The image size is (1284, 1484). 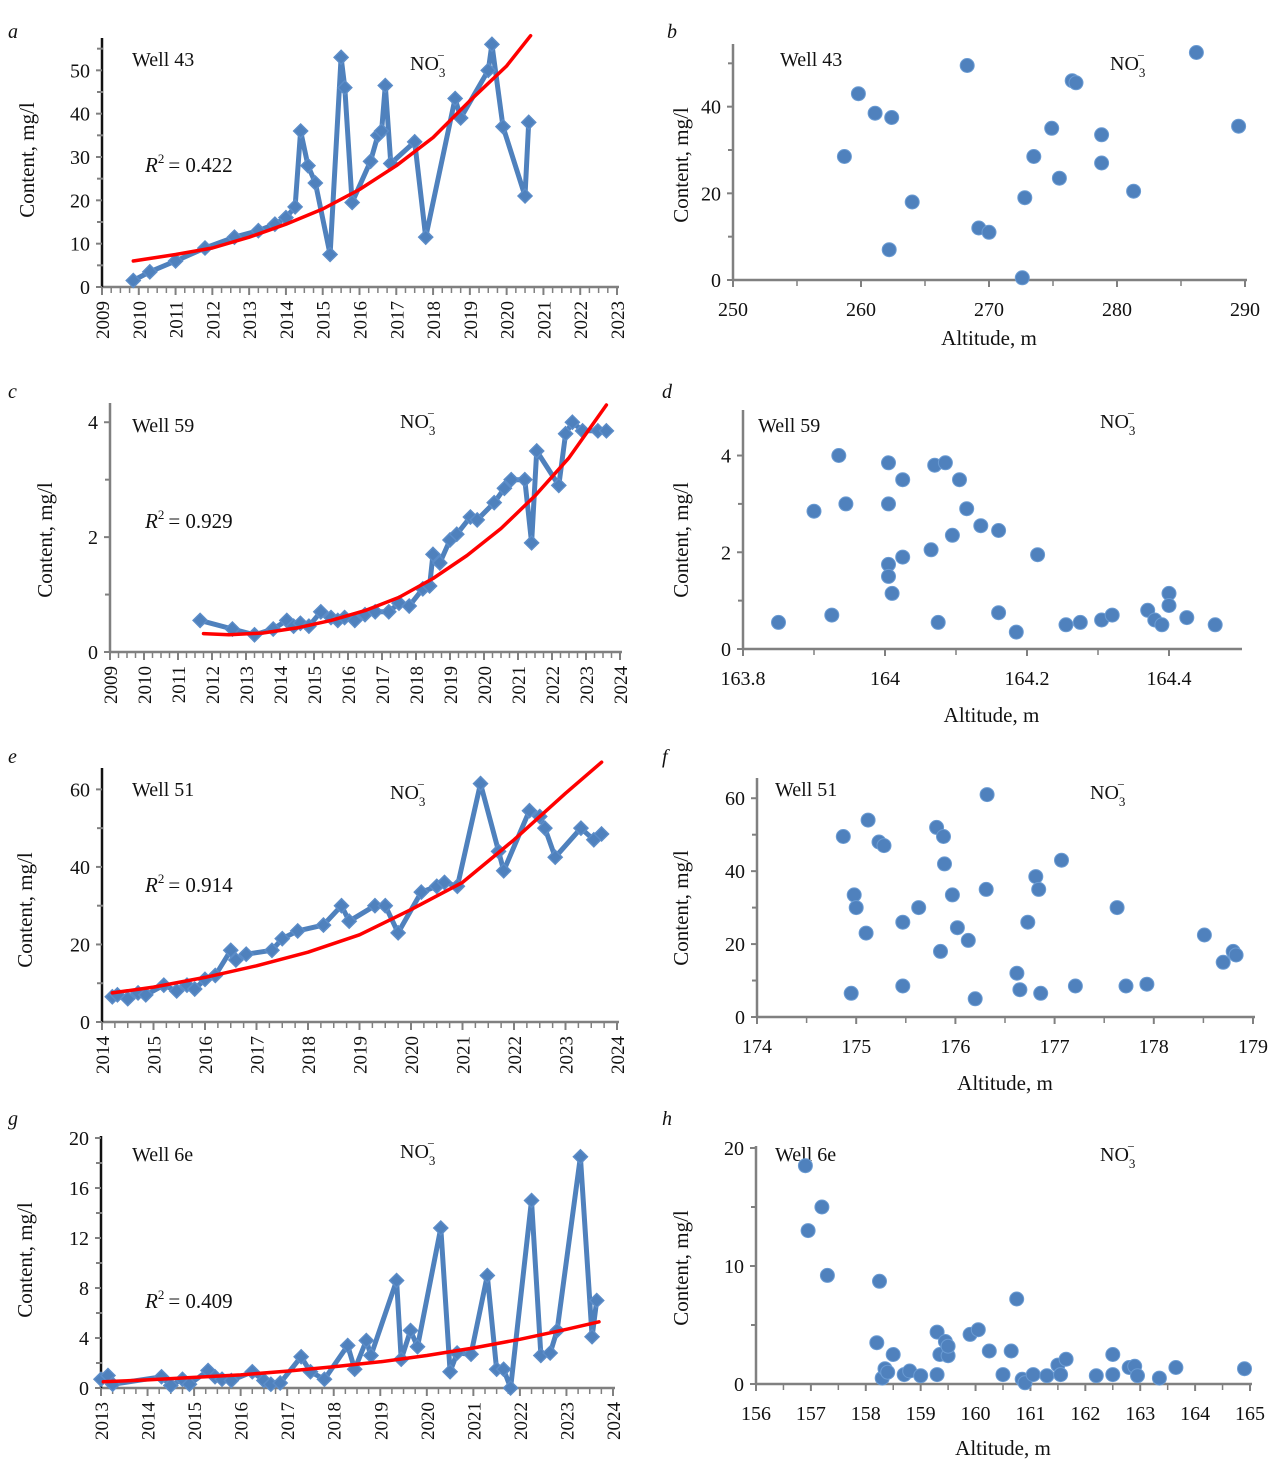 I want to click on r-squared-label: R2 = 0.914, so click(x=188, y=884).